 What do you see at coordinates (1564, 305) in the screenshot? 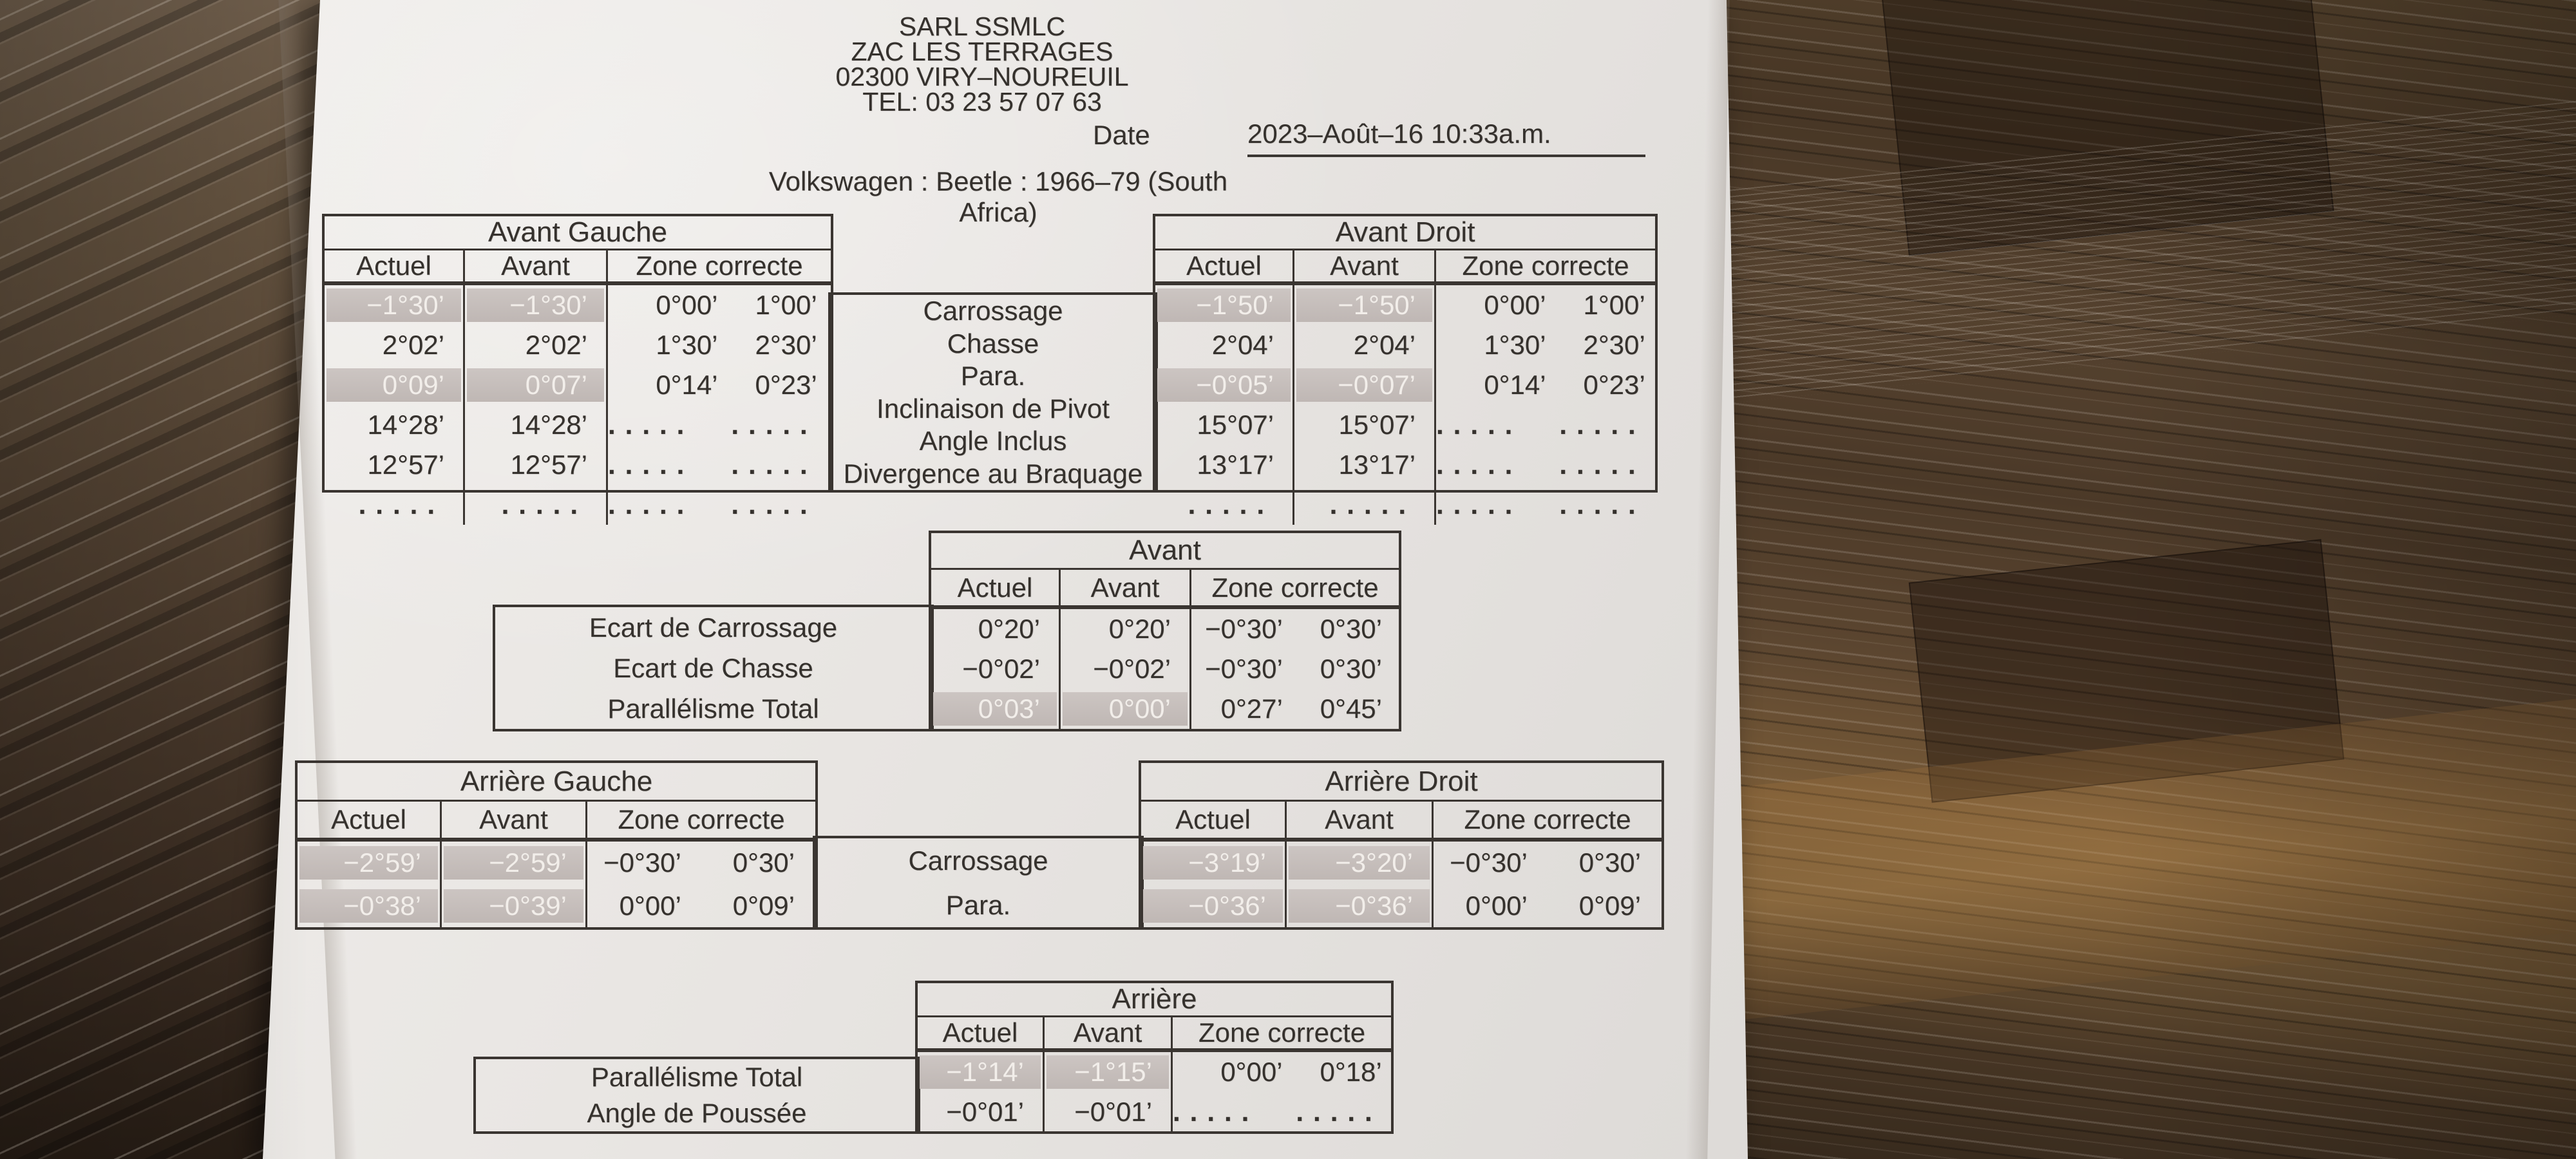
I see `cell-carrossage-zone: 0°00’ 1°00’` at bounding box center [1564, 305].